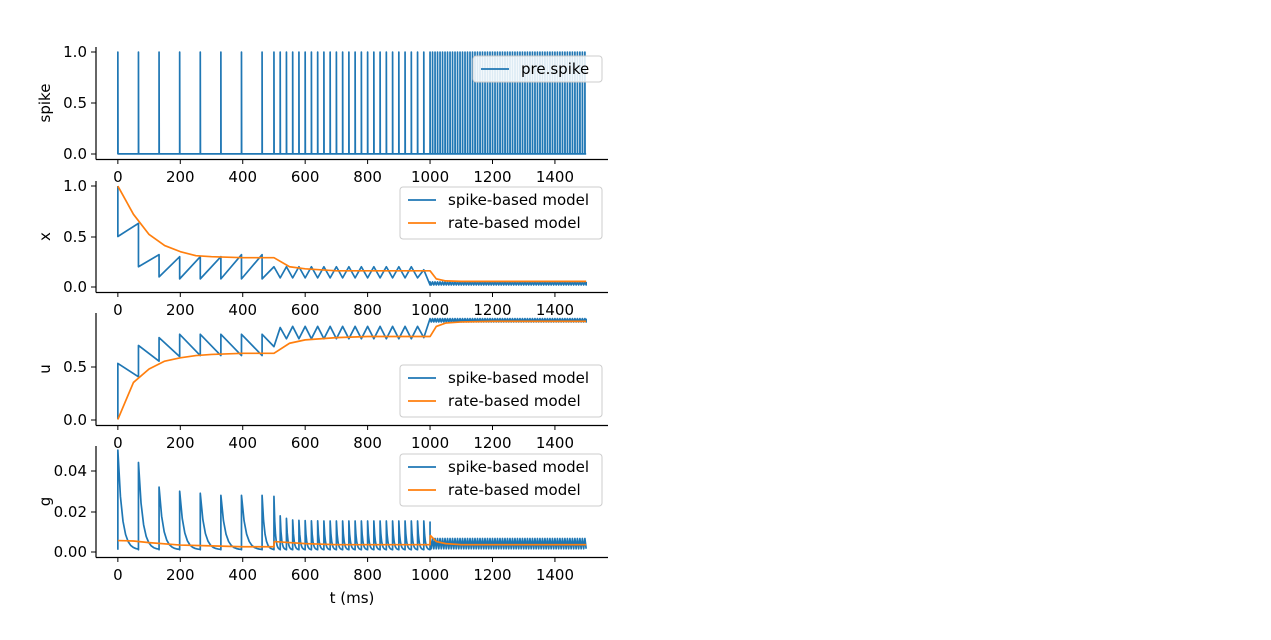  What do you see at coordinates (70, 512) in the screenshot?
I see `y-tick-label: 0.02` at bounding box center [70, 512].